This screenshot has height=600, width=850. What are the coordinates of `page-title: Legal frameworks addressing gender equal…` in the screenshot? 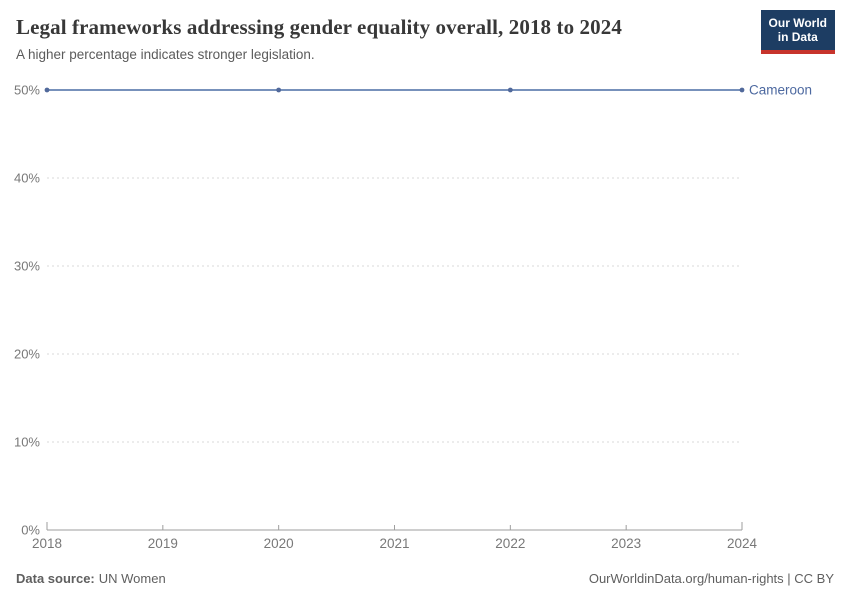 It's located at (319, 27).